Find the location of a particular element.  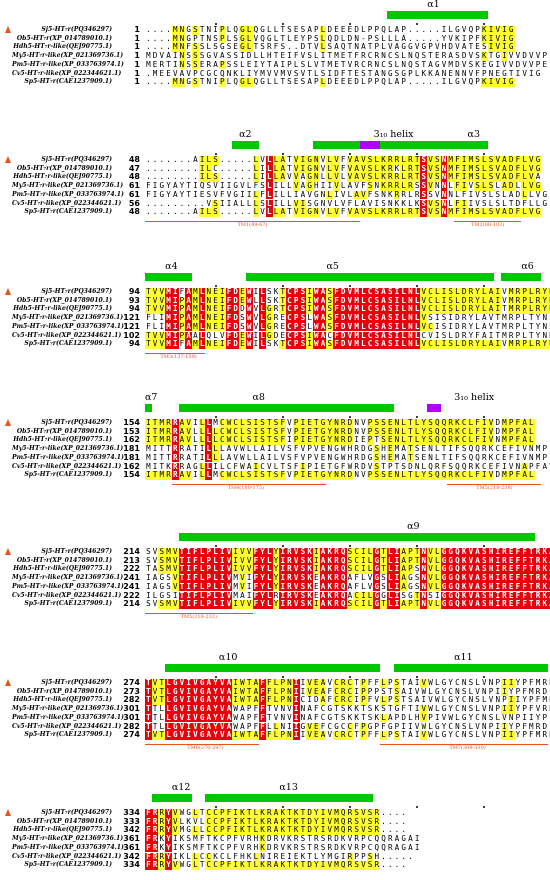

tm-segment-label: TM2(88-102) is located at coordinates (488, 224).